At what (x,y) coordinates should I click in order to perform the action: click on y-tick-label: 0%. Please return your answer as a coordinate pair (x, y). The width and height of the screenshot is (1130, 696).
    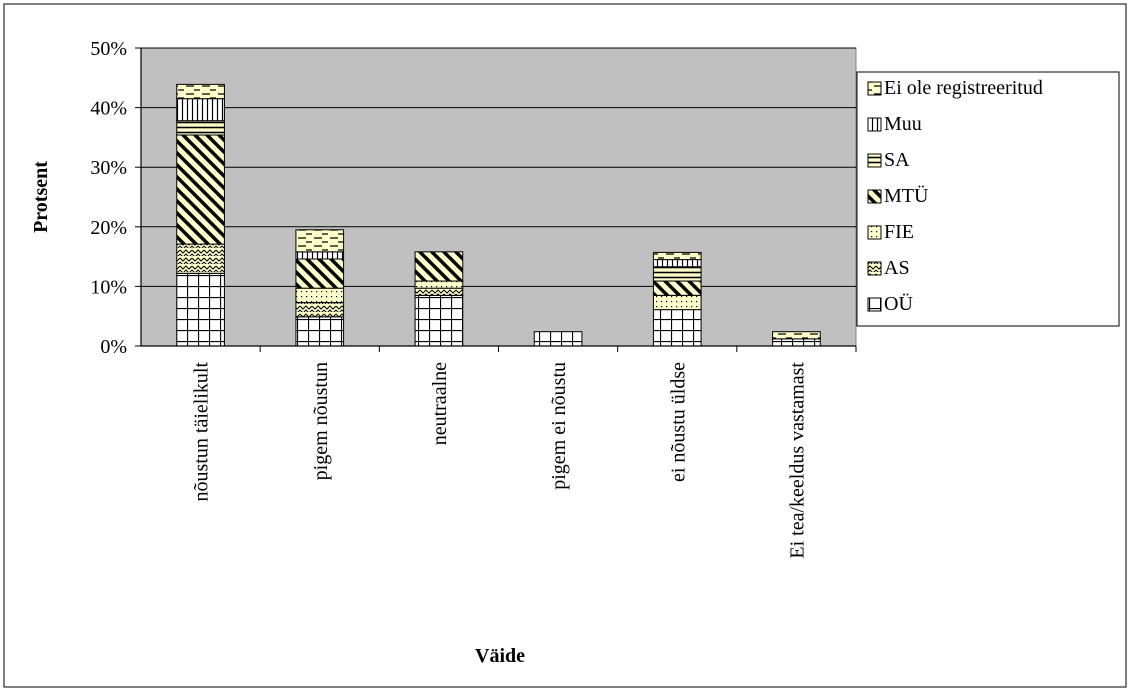
    Looking at the image, I should click on (113, 347).